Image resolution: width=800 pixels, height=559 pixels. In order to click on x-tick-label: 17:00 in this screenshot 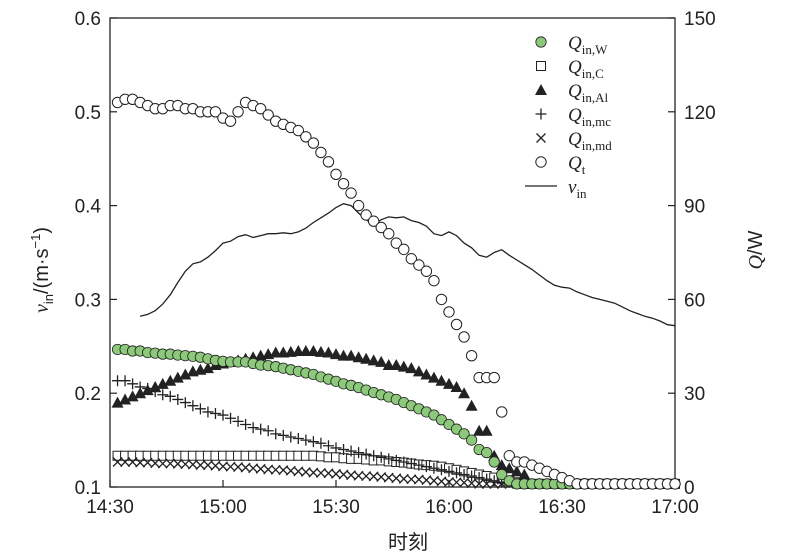, I will do `click(675, 507)`.